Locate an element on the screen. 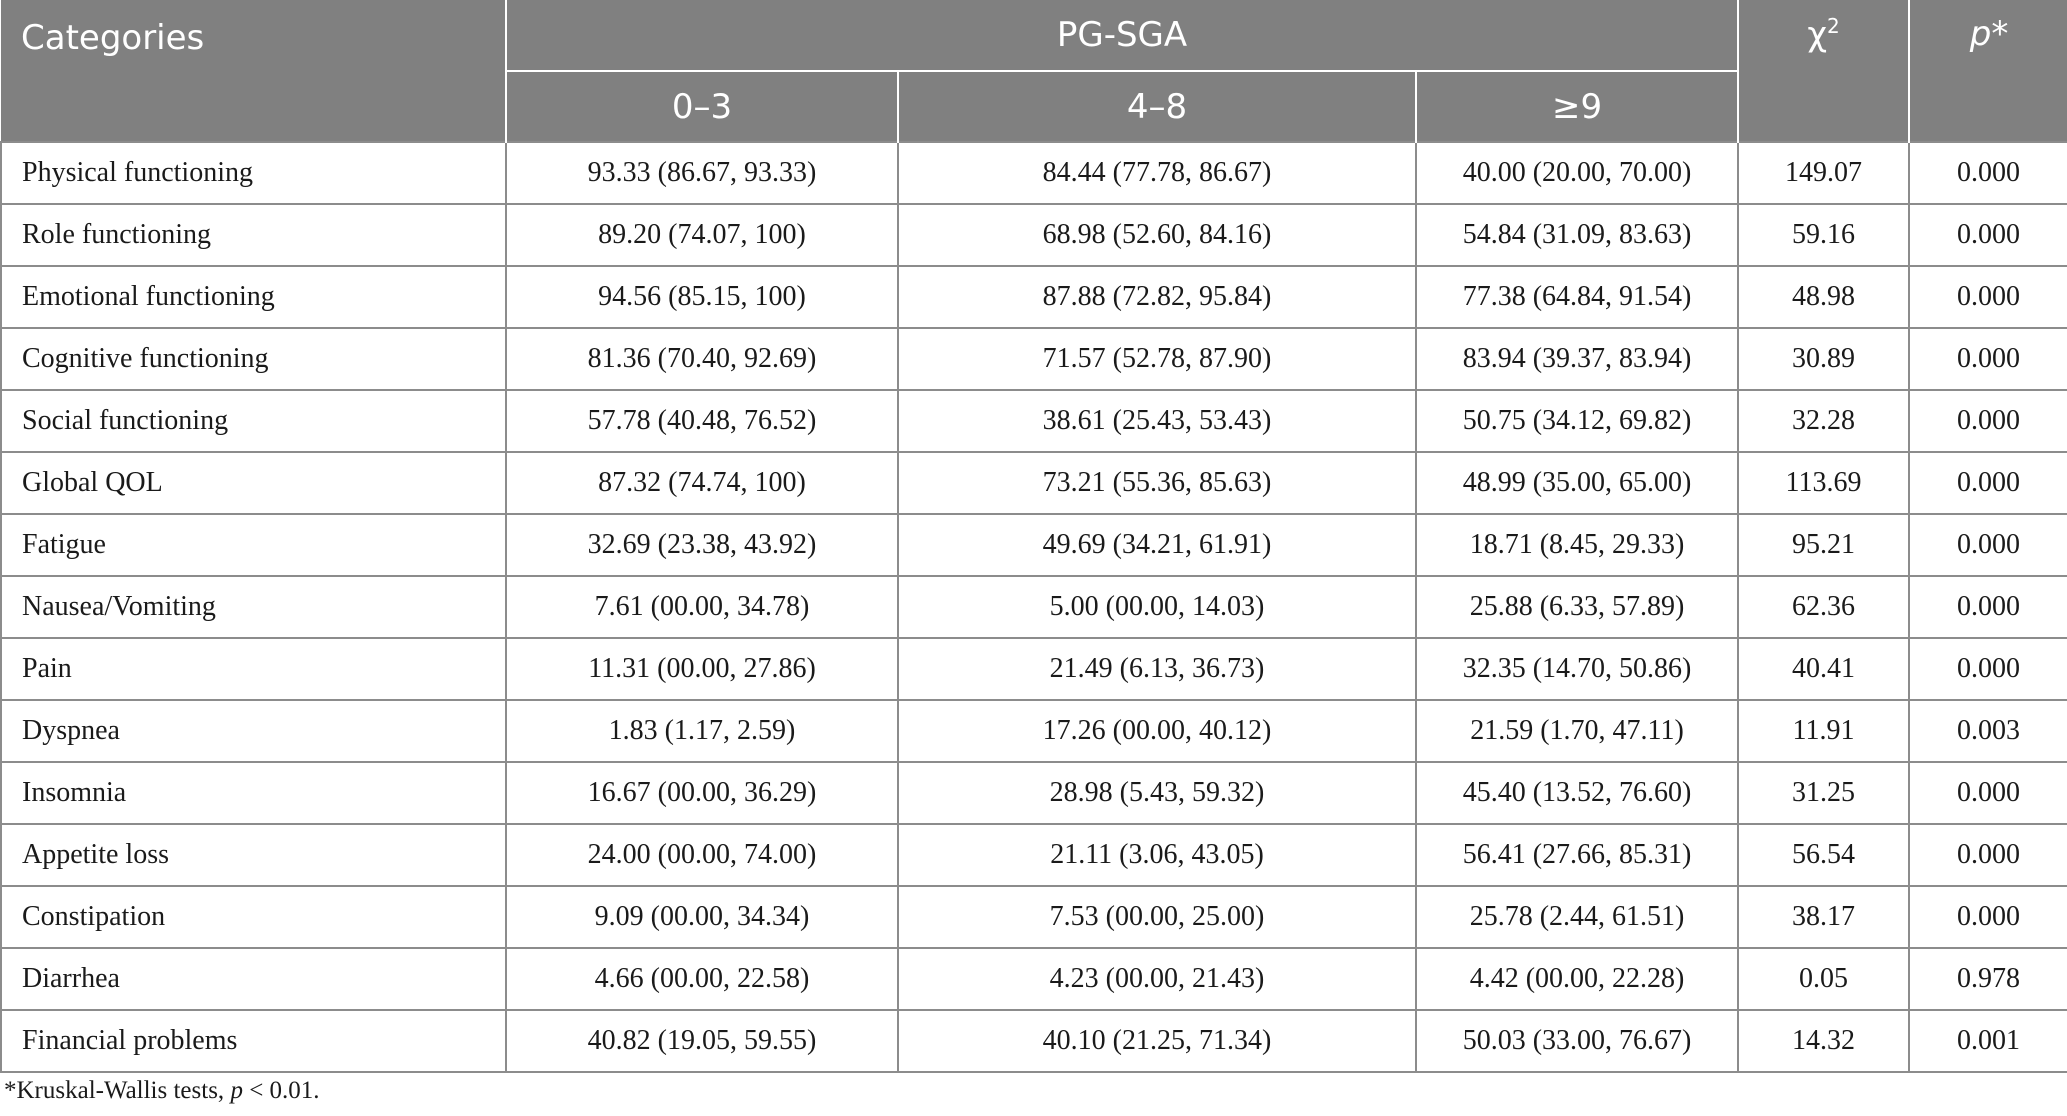 The width and height of the screenshot is (2067, 1116). table-footnote: *Kruskal-Wallis tests, p < 0.01. is located at coordinates (162, 1091).